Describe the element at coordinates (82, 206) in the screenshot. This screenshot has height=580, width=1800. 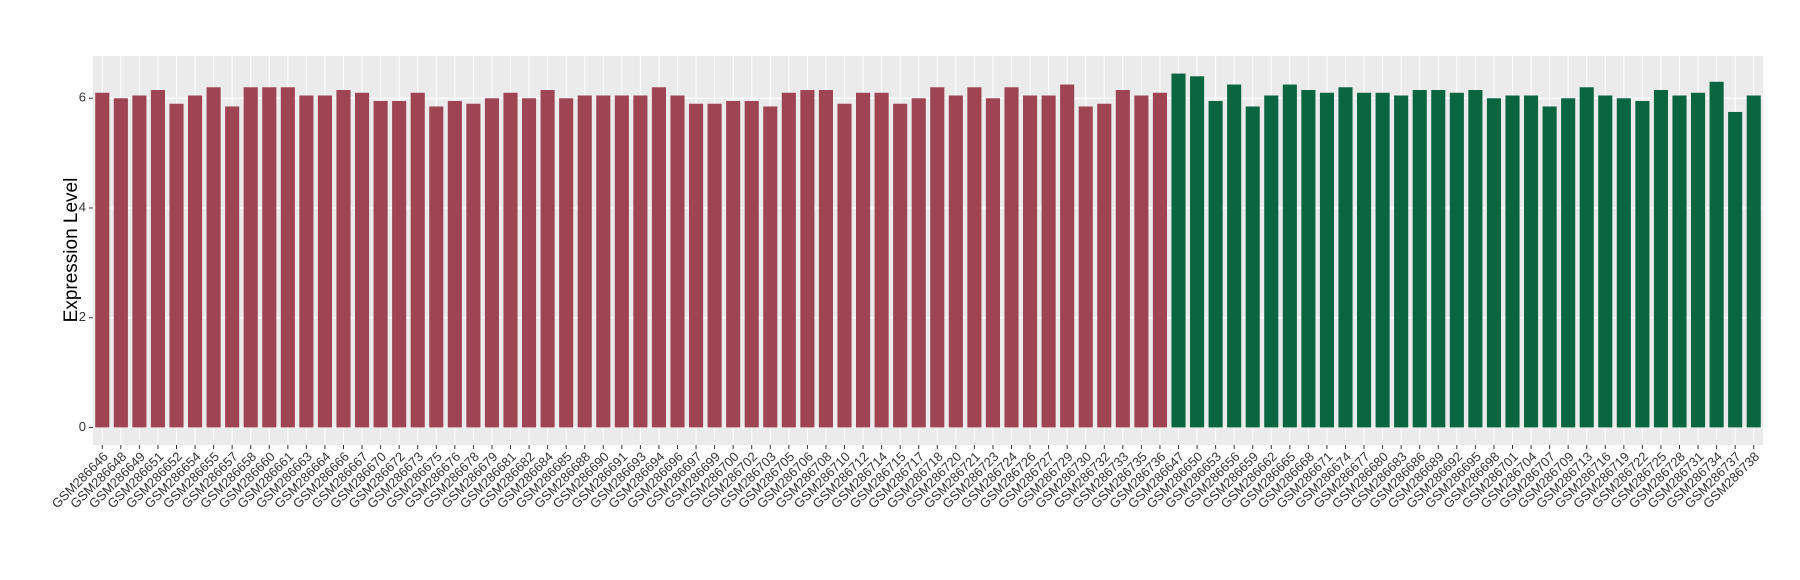
I see `y-tick-label: 4` at that location.